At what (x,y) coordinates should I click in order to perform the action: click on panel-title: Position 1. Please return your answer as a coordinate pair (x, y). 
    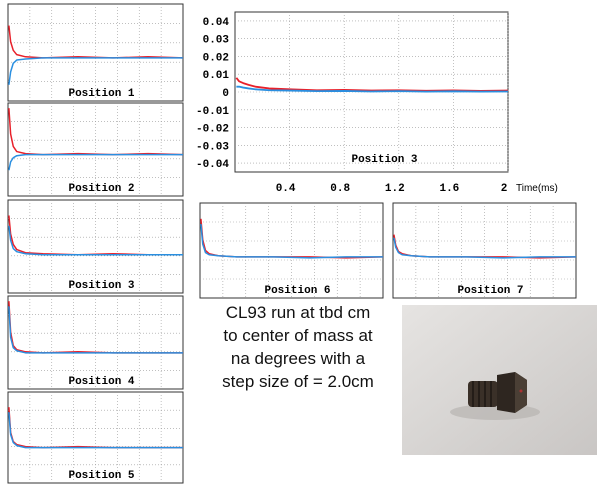
    Looking at the image, I should click on (101, 94).